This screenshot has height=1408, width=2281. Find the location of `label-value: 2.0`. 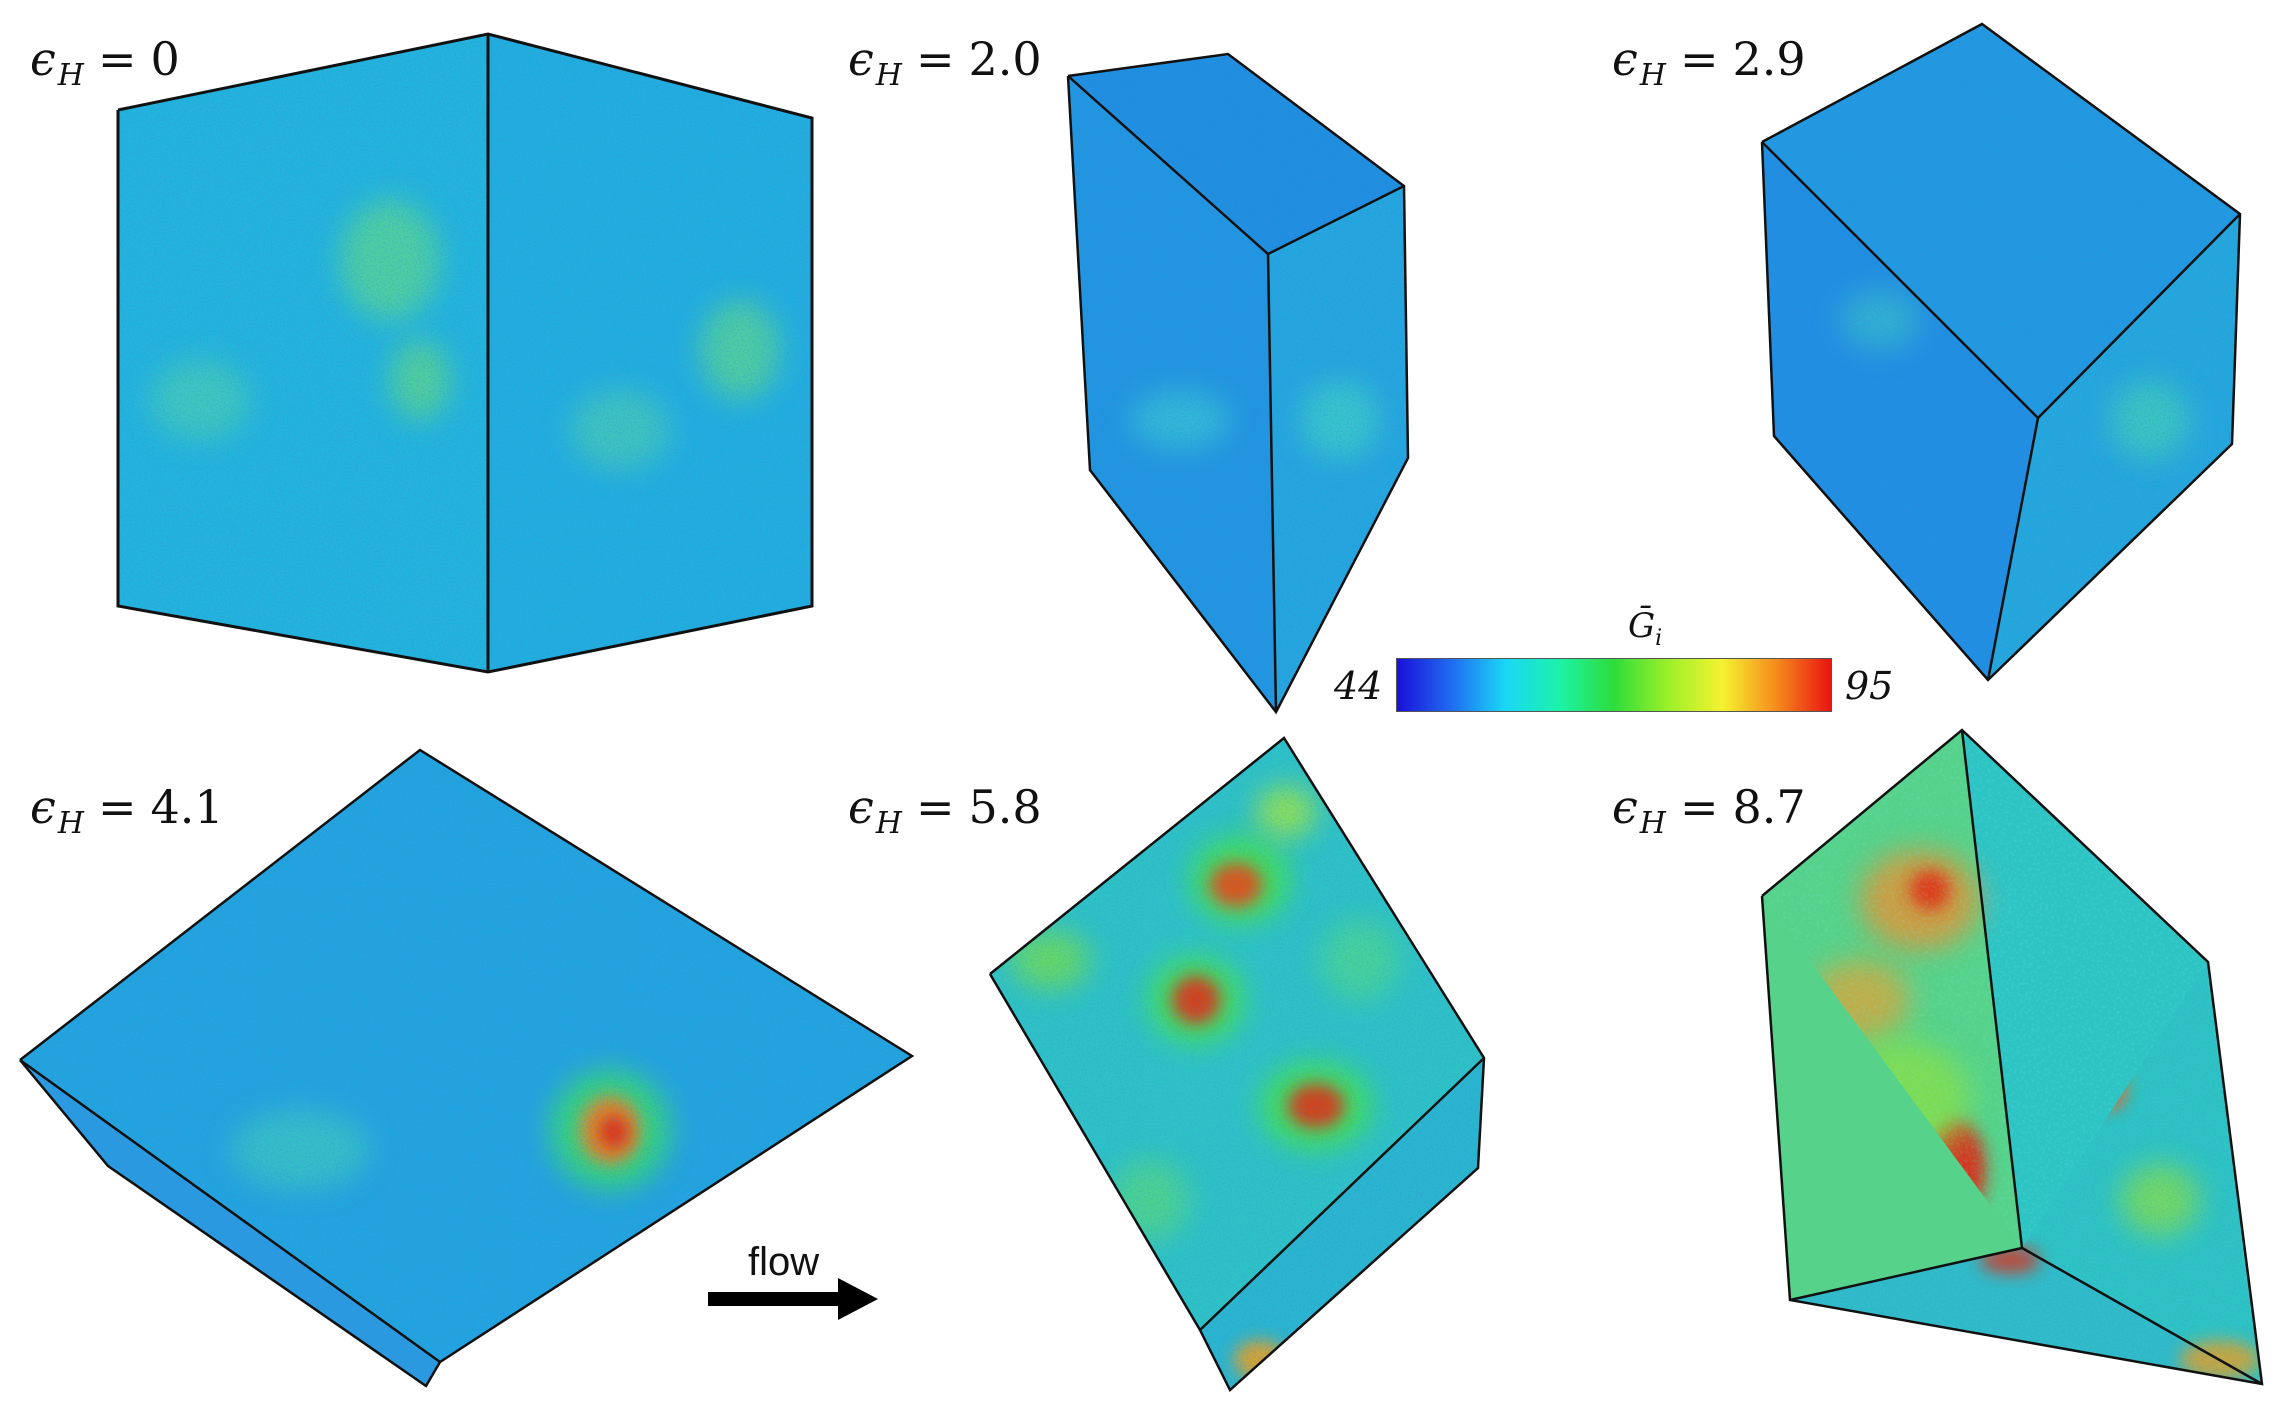

label-value: 2.0 is located at coordinates (1005, 59).